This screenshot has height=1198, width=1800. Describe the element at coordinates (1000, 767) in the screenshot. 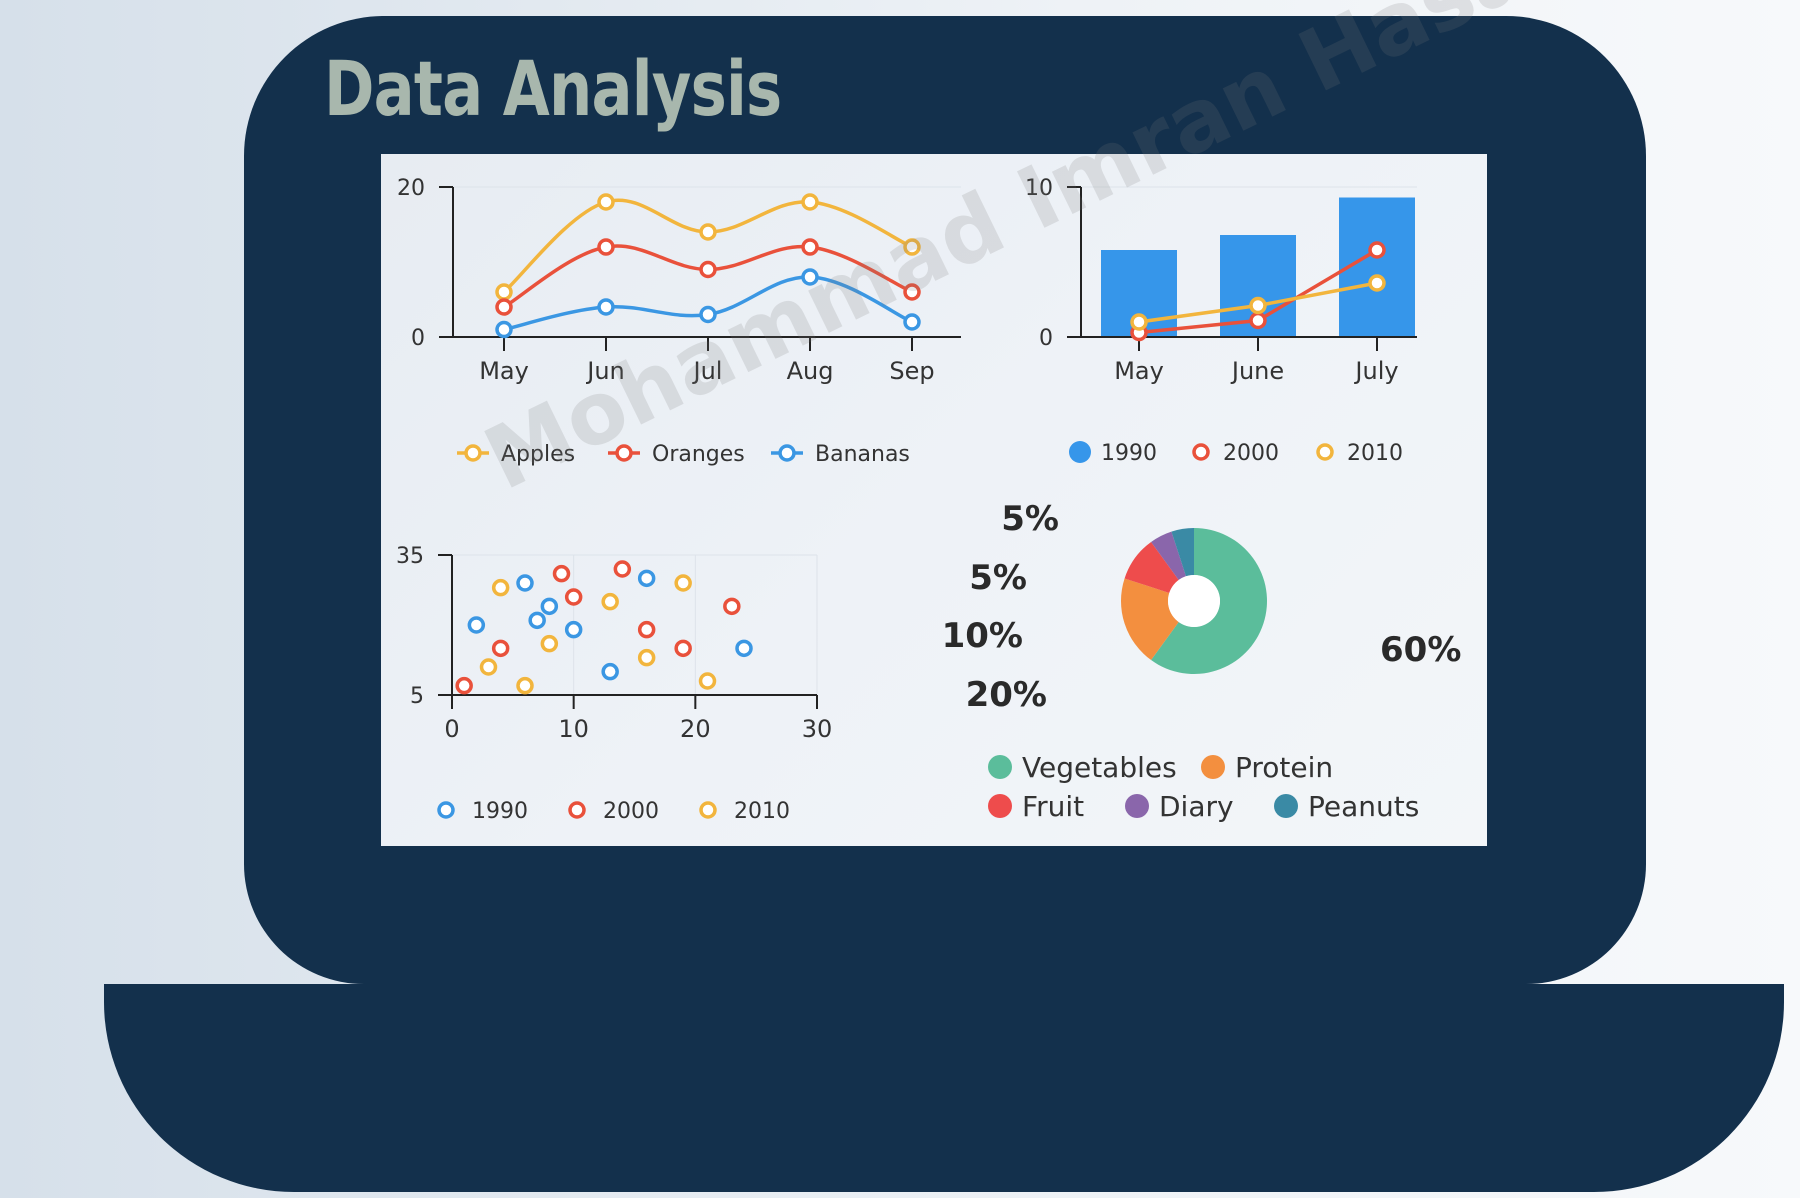

I see `donut-legend-marker-vegetables` at that location.